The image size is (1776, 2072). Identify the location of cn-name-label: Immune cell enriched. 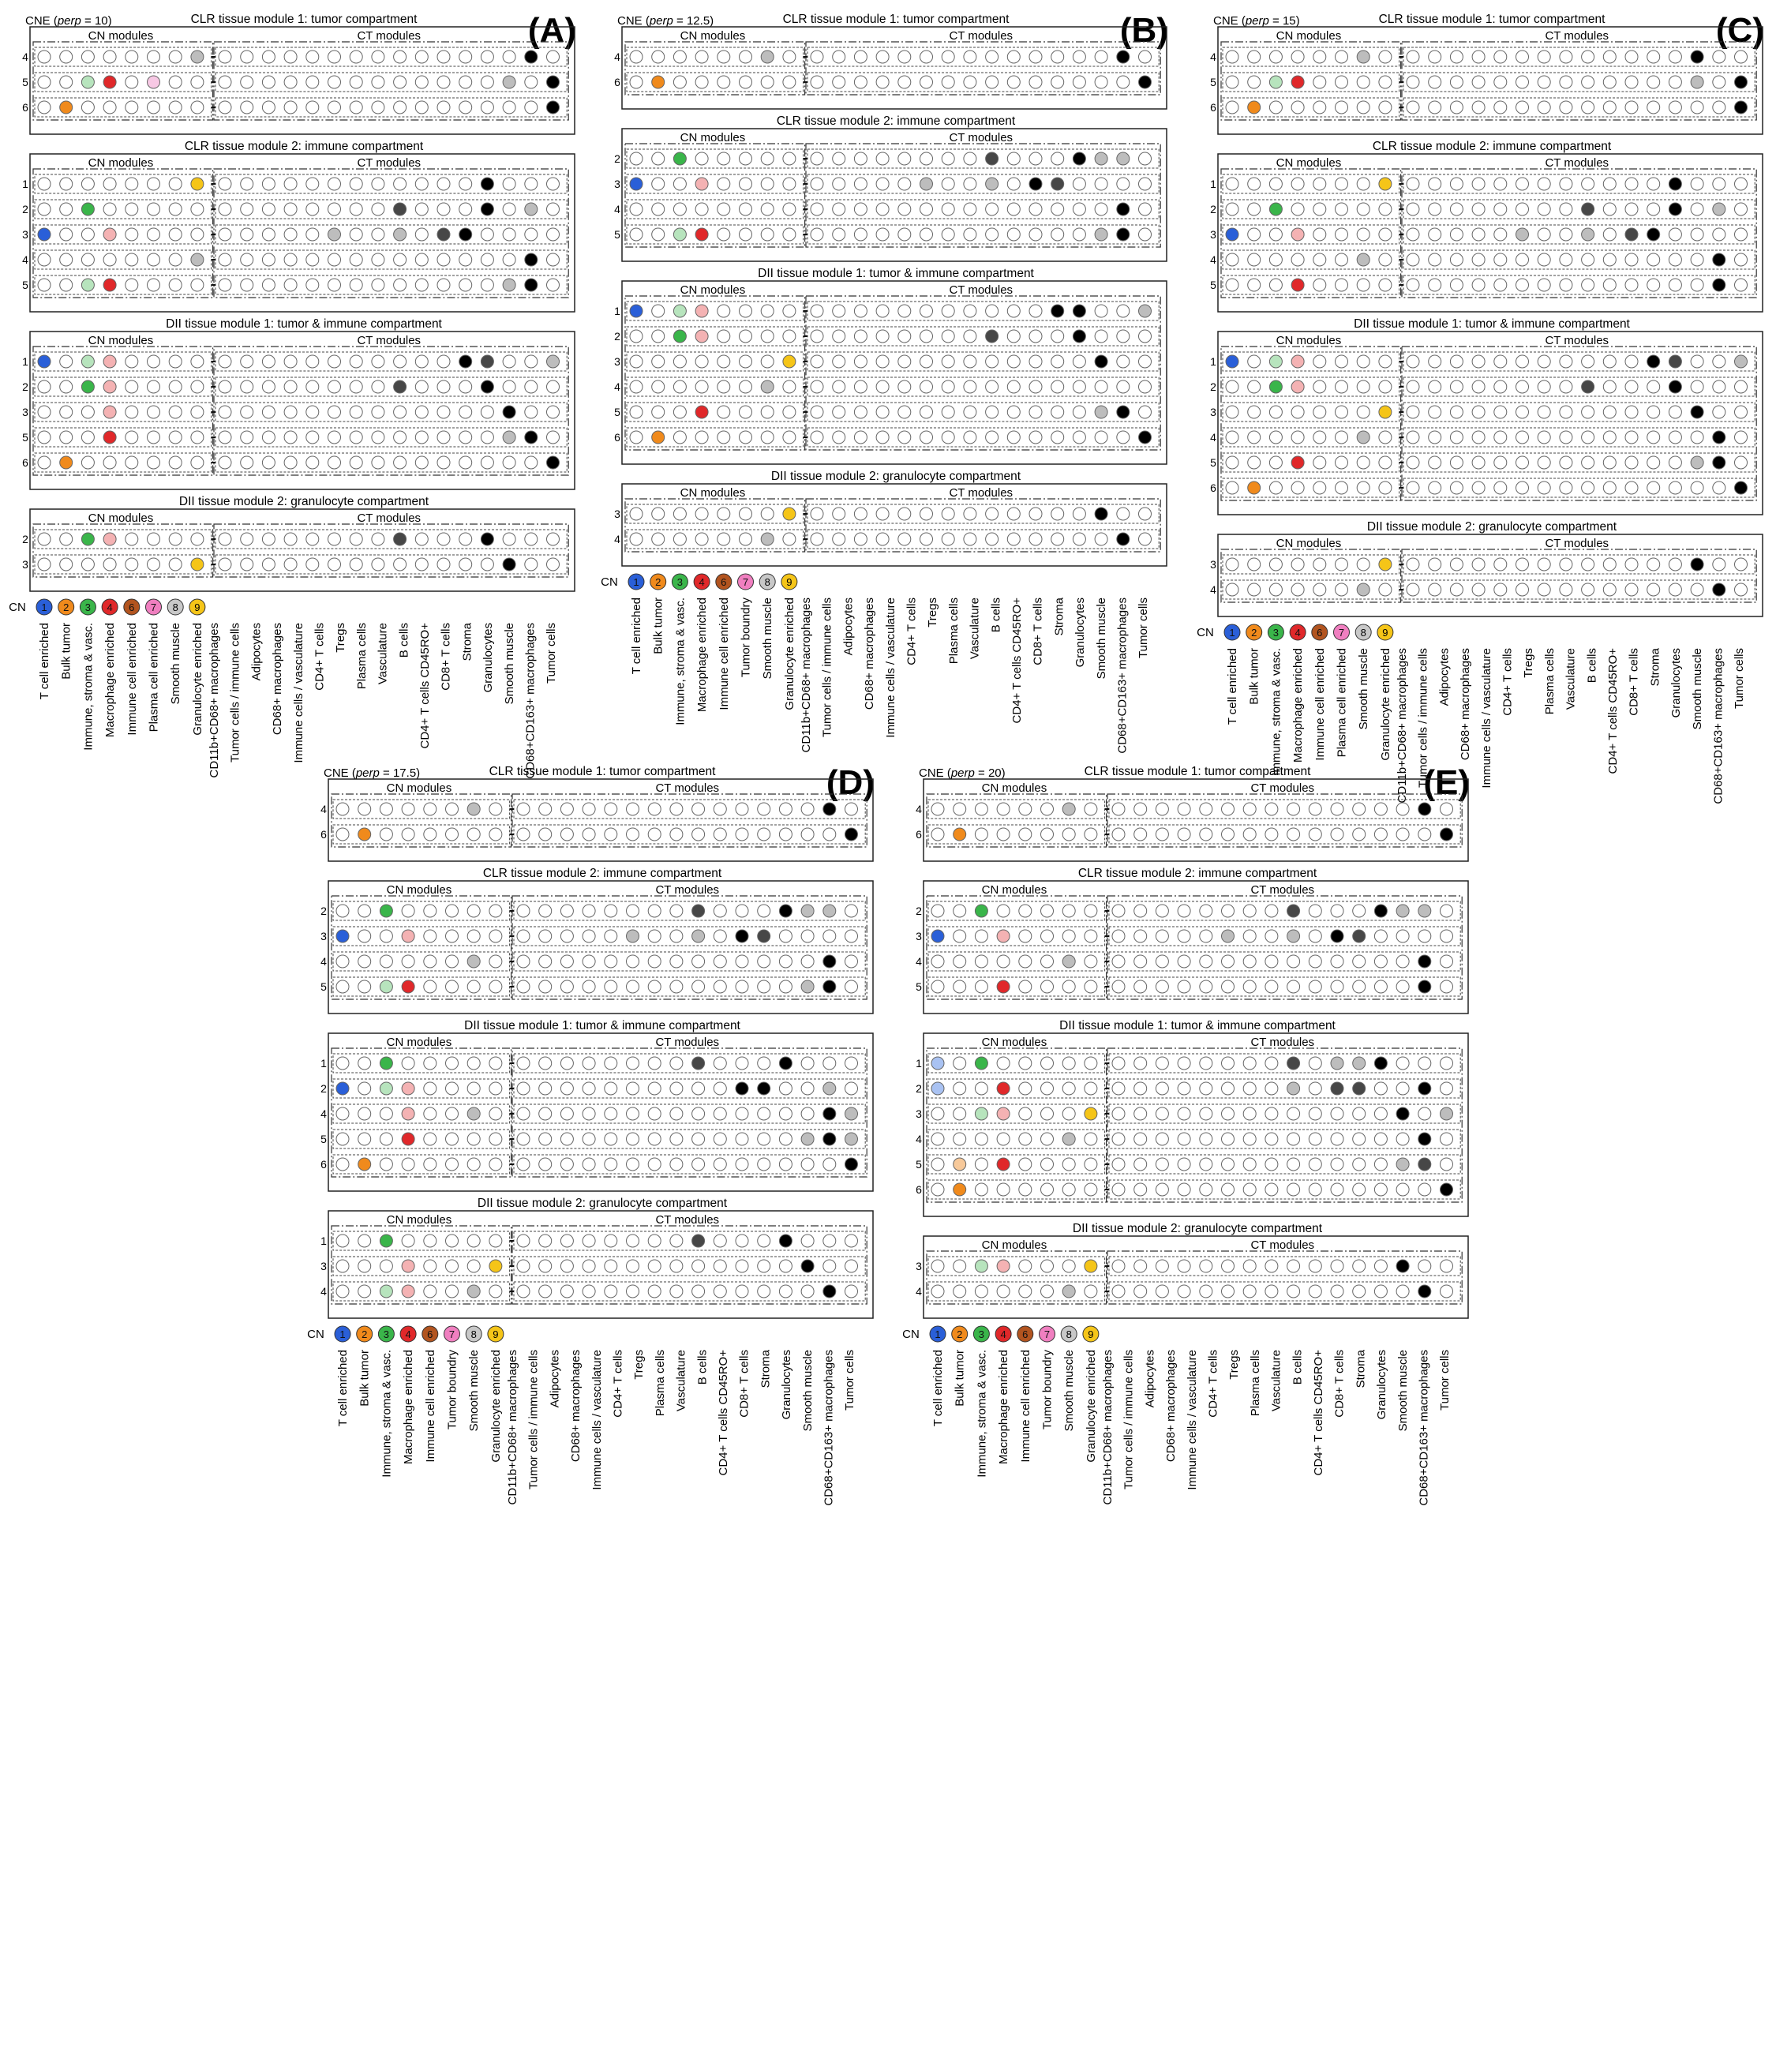
(1320, 704).